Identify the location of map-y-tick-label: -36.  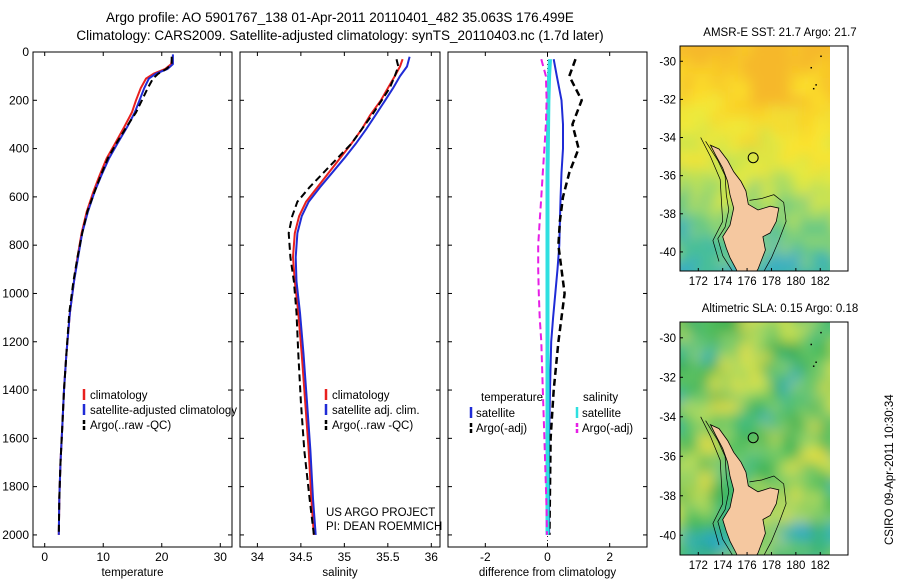
(667, 457).